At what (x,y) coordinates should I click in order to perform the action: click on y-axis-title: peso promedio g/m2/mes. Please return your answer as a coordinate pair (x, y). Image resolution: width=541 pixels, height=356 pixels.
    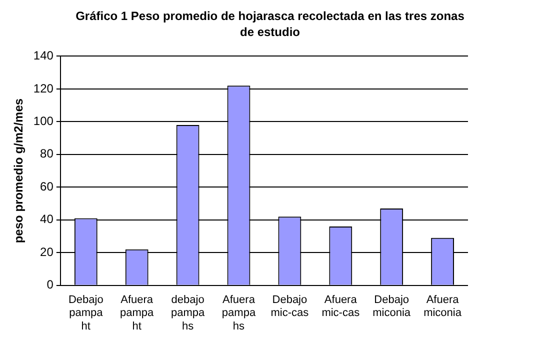
    Looking at the image, I should click on (19, 171).